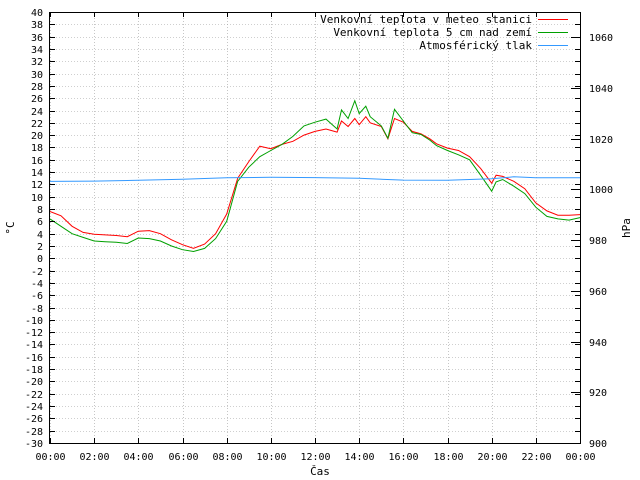 The height and width of the screenshot is (480, 640). Describe the element at coordinates (598, 393) in the screenshot. I see `y2-tick-label: 920` at that location.